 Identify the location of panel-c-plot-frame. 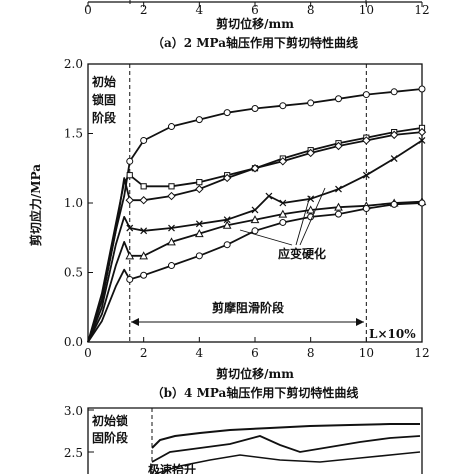
(255, 440).